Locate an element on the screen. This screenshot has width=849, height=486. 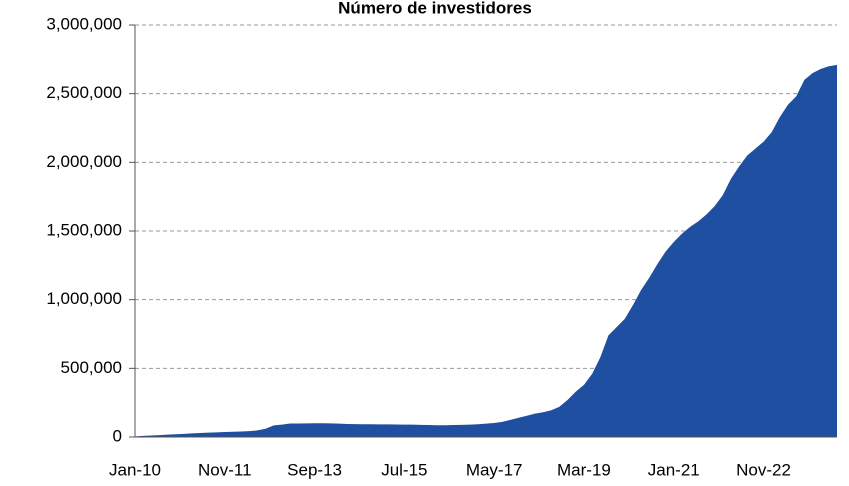
x-tick-label: Jul-15 is located at coordinates (404, 469).